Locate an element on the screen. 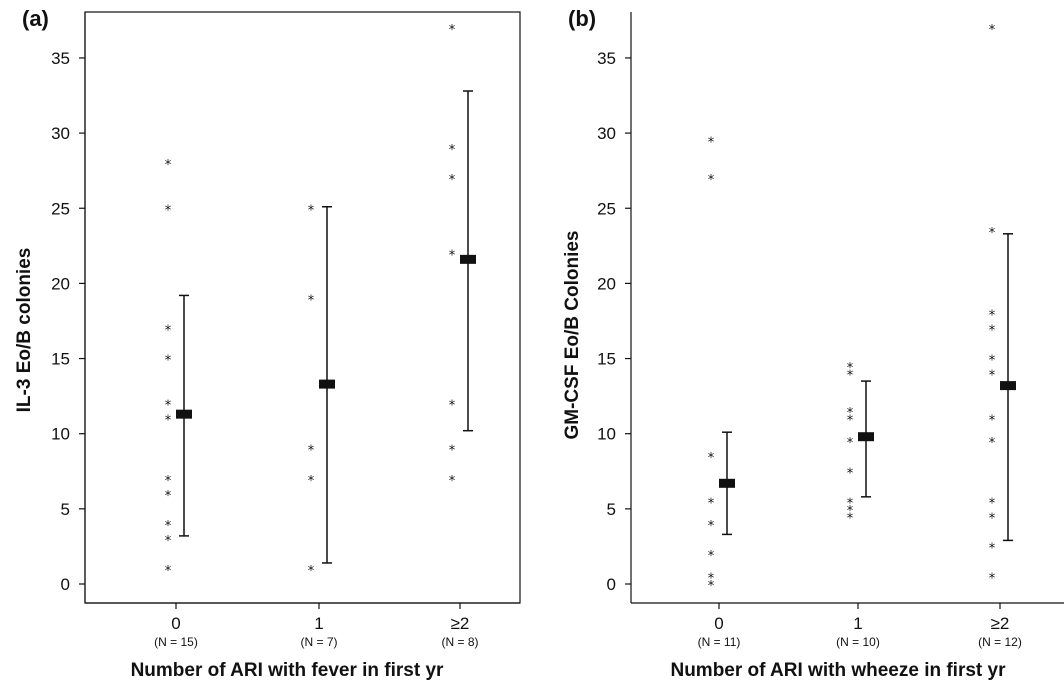 This screenshot has height=687, width=1064. panel-a-label: (a) is located at coordinates (35, 18).